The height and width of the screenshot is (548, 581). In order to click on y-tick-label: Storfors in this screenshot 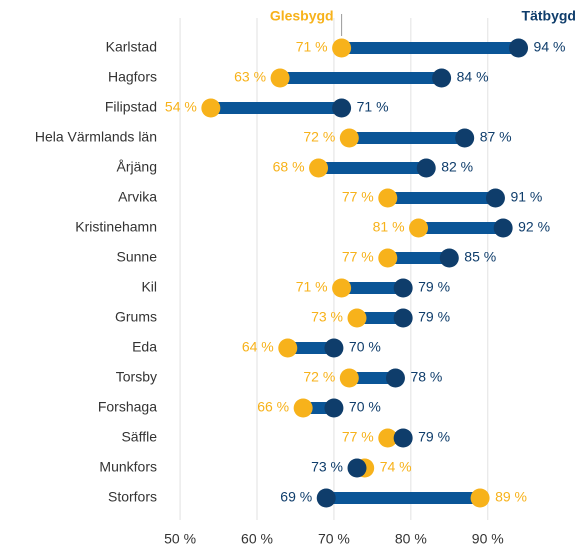, I will do `click(132, 497)`.